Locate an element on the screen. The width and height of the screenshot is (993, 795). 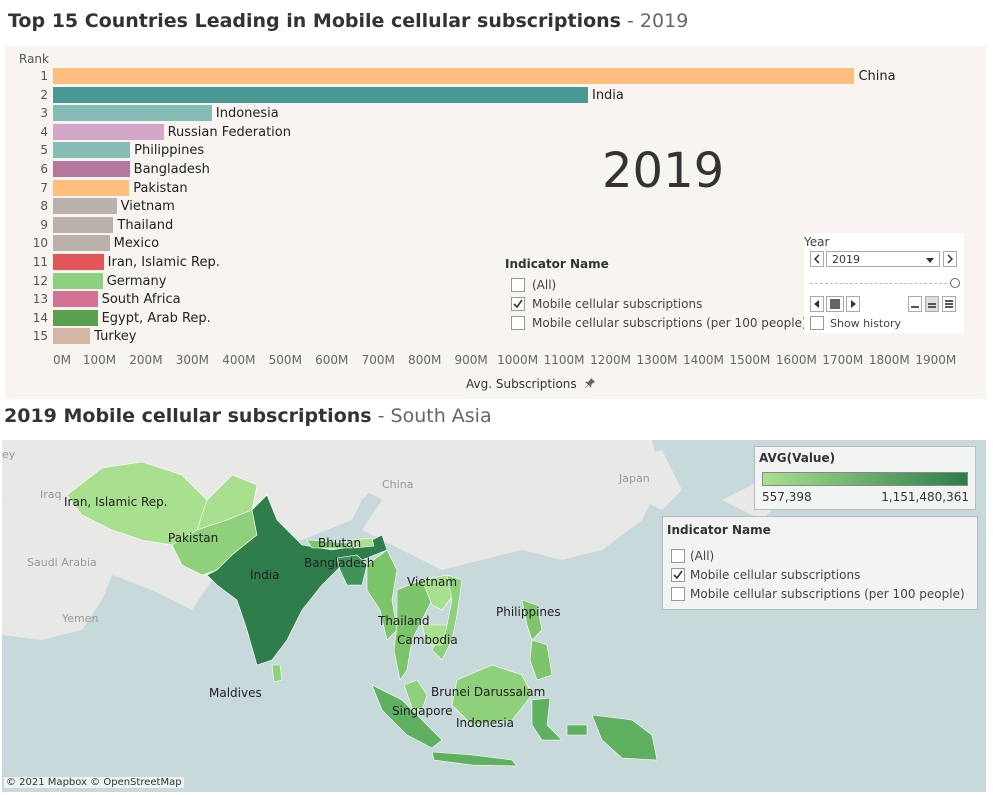
show-history-label: Show history is located at coordinates (866, 323).